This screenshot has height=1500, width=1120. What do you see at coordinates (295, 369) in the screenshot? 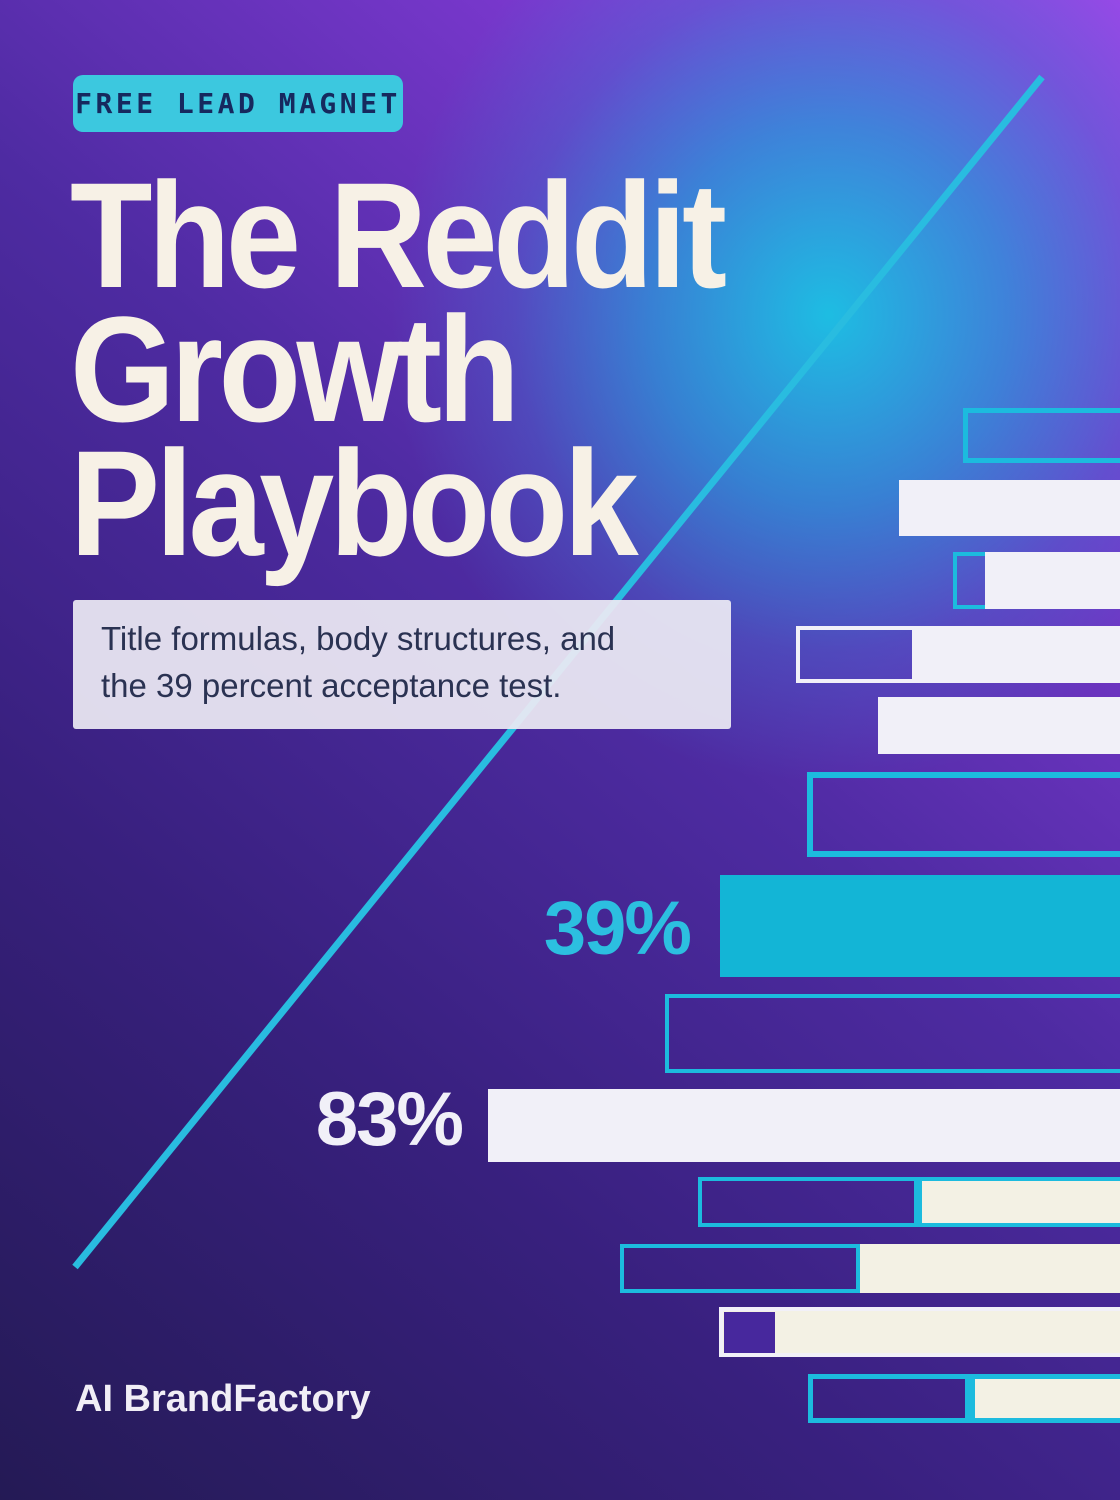
I see `title-line-2: Growth` at bounding box center [295, 369].